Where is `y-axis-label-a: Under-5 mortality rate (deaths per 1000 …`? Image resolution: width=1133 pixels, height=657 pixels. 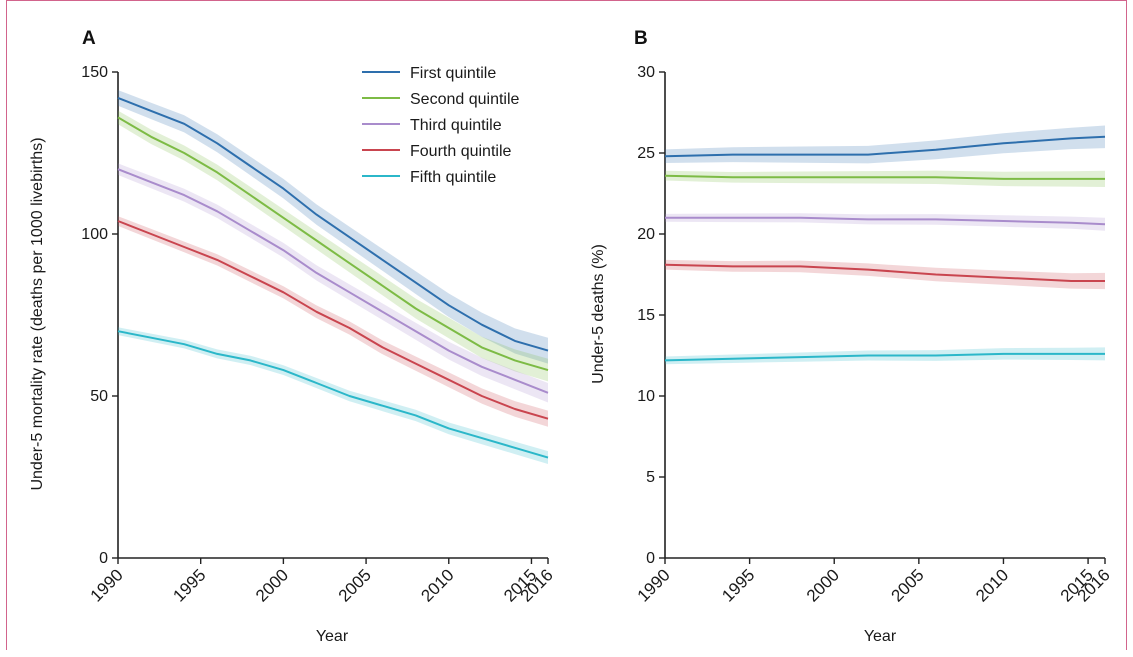 y-axis-label-a: Under-5 mortality rate (deaths per 1000 … is located at coordinates (37, 313).